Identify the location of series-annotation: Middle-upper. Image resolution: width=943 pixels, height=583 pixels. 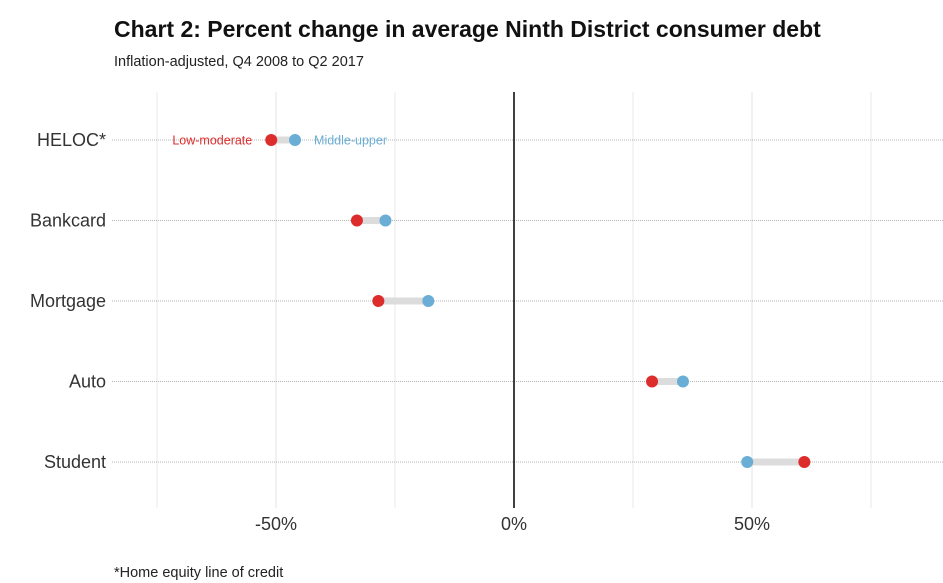
(350, 141).